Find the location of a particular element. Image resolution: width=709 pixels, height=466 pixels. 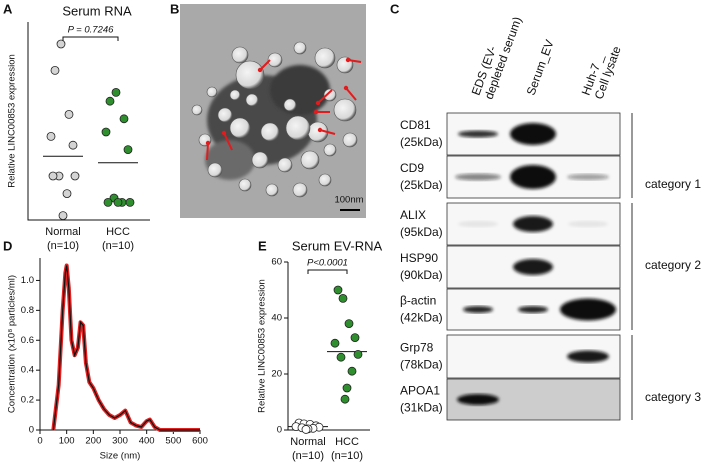

chart-title: Serum RNA is located at coordinates (97, 10).